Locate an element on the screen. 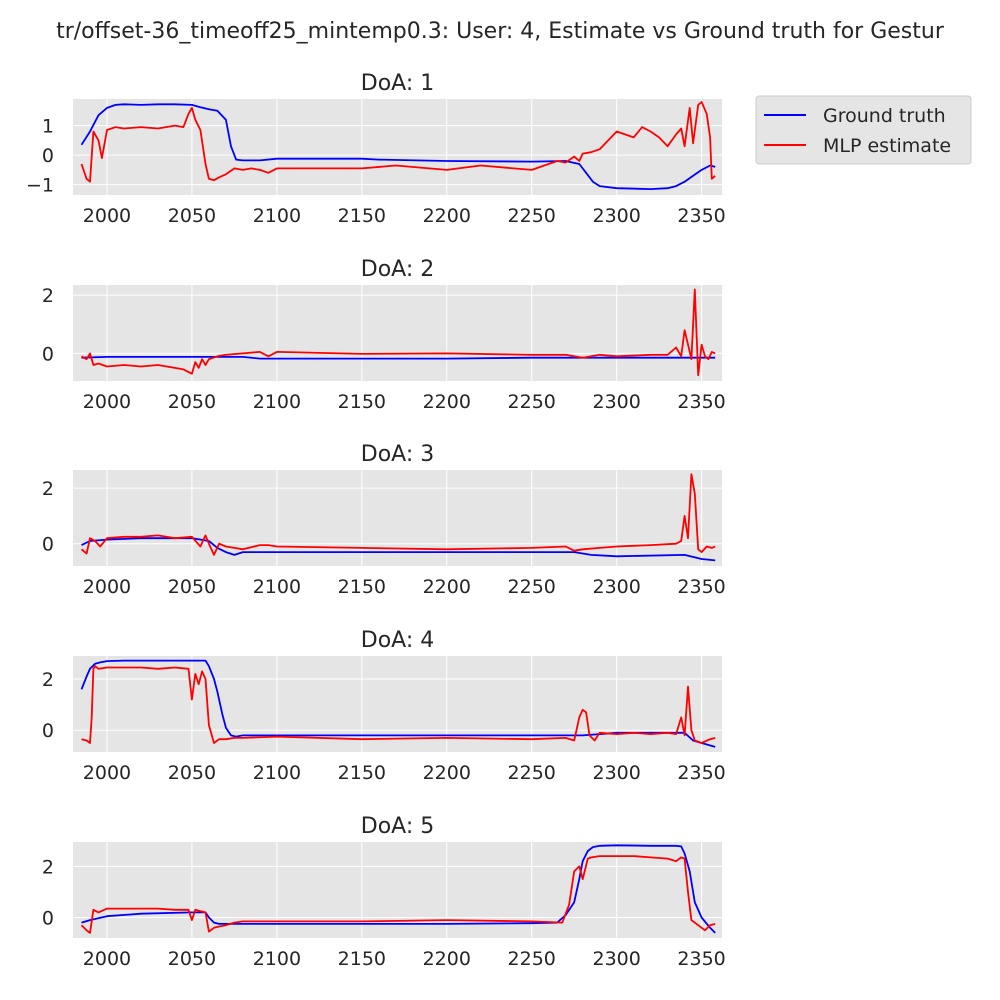 Image resolution: width=1000 pixels, height=1000 pixels. subplot-doa-5: DoA: 5 2000 2050 2100 2150 2200 2250 2300 2350 2 0 is located at coordinates (384, 892).